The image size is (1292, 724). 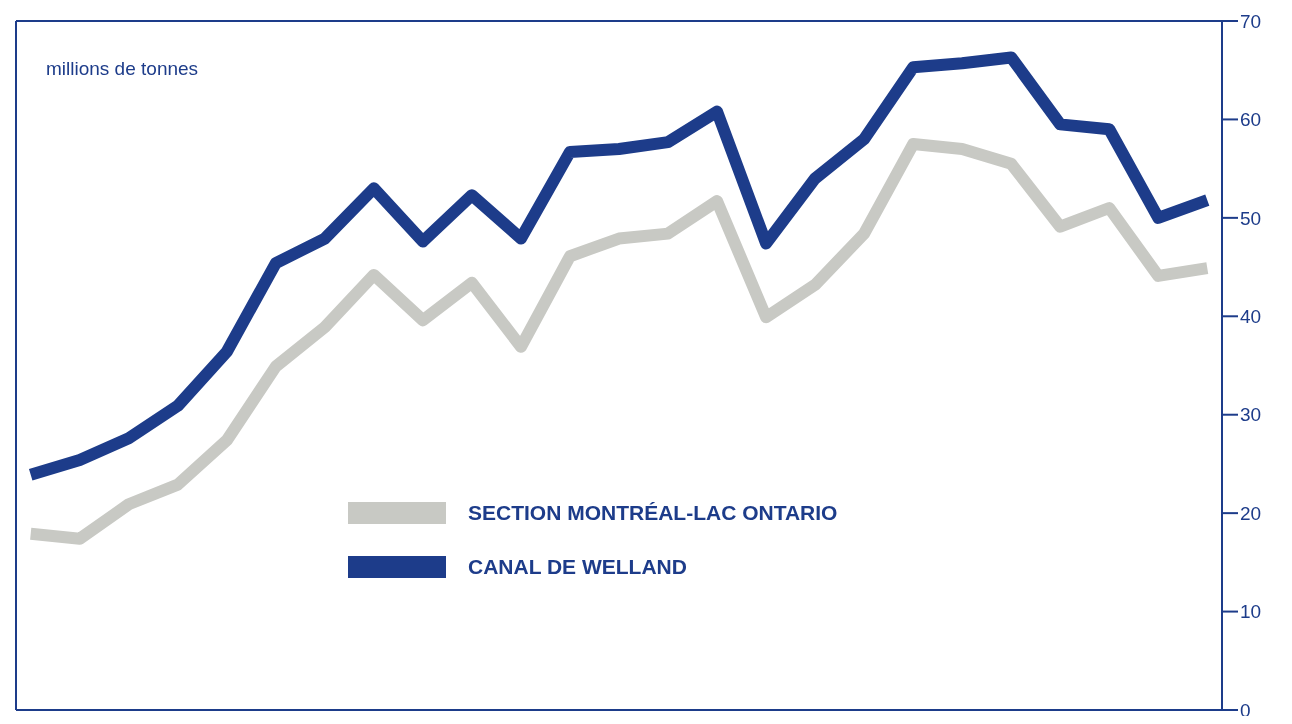 I want to click on y-tick-label: 20, so click(x=1251, y=513).